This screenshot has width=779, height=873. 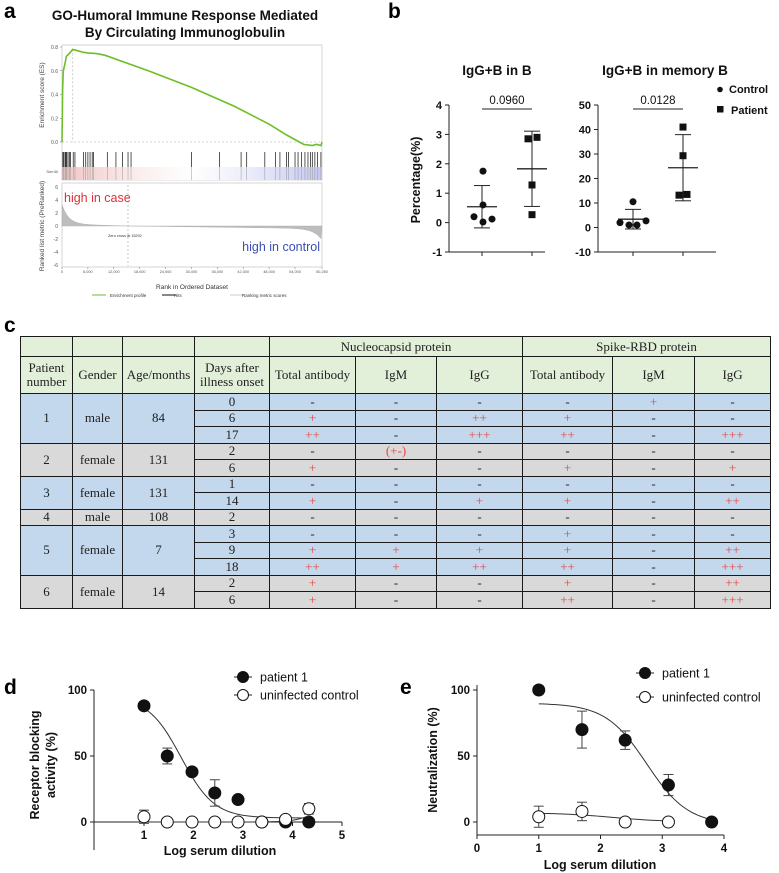 I want to click on table-column-header: Total antibody, so click(x=568, y=375).